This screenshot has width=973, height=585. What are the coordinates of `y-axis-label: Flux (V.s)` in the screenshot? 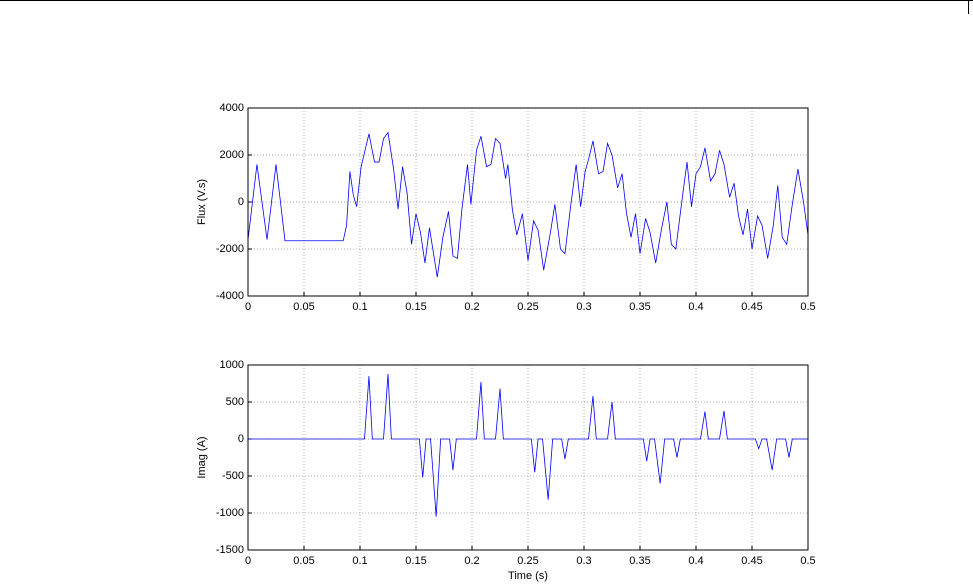 It's located at (202, 202).